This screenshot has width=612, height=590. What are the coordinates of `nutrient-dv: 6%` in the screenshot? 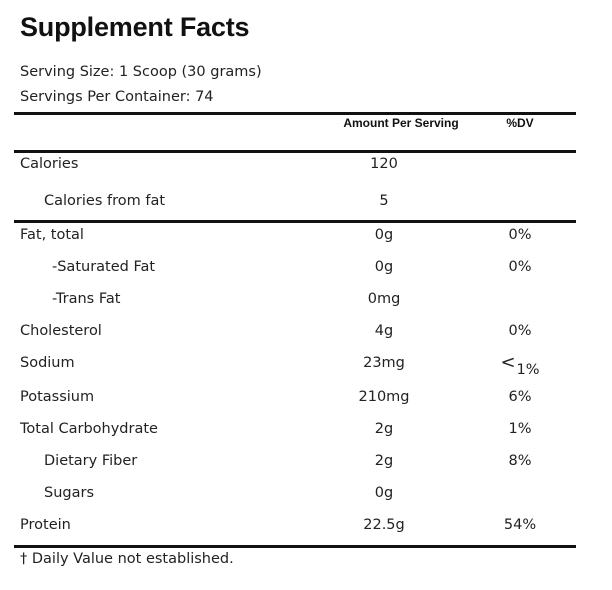 It's located at (520, 397).